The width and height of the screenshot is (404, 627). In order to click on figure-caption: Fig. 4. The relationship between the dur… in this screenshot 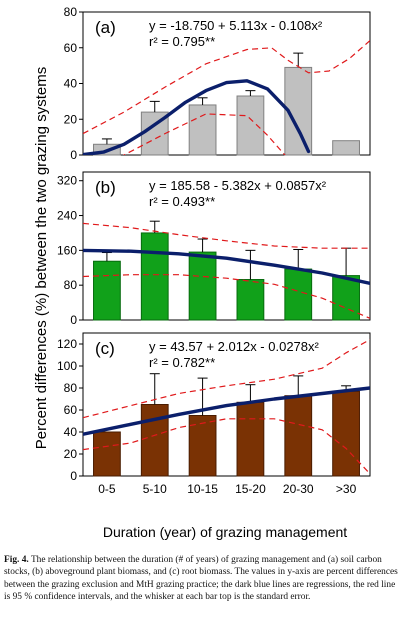, I will do `click(202, 579)`.